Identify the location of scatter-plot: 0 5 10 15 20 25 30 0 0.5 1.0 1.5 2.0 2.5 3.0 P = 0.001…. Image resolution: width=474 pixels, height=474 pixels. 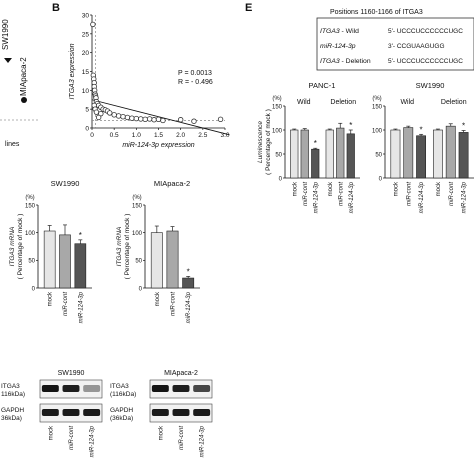
(149, 81).